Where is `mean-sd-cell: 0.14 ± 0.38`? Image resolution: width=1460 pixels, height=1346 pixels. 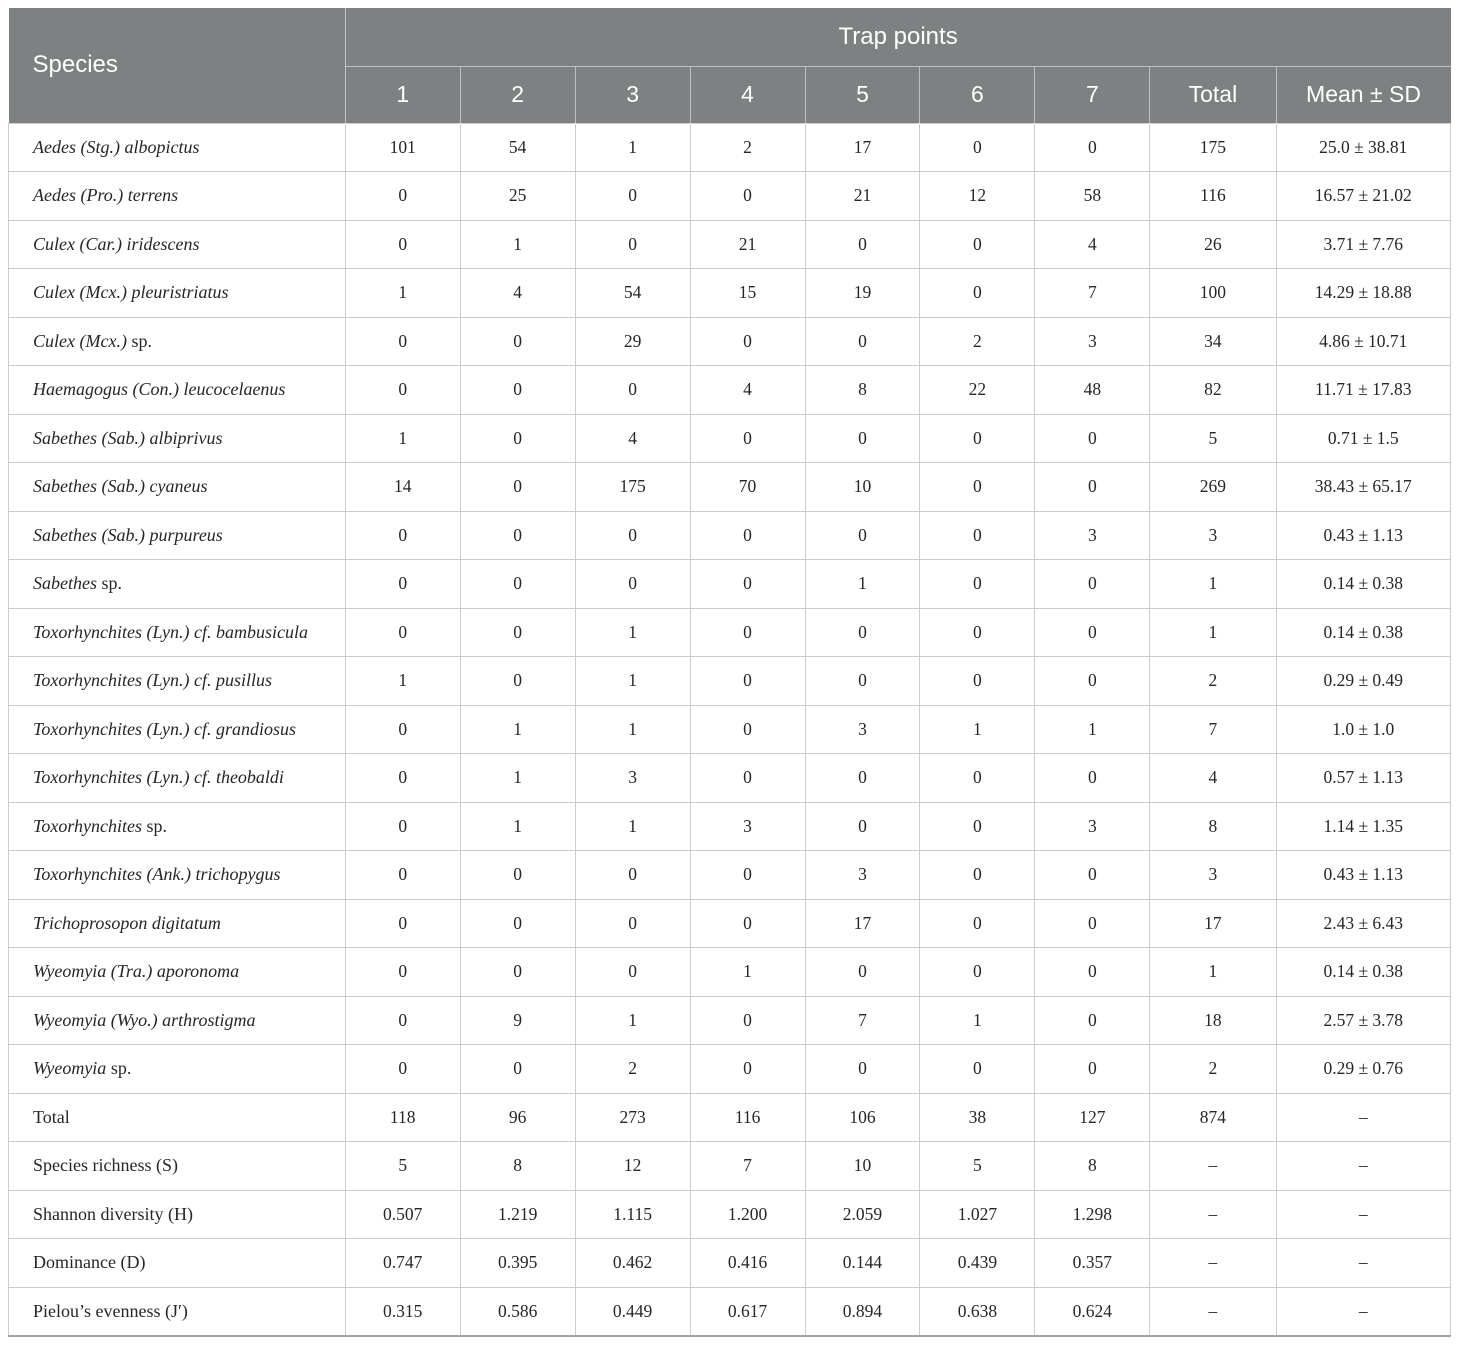 mean-sd-cell: 0.14 ± 0.38 is located at coordinates (1363, 632).